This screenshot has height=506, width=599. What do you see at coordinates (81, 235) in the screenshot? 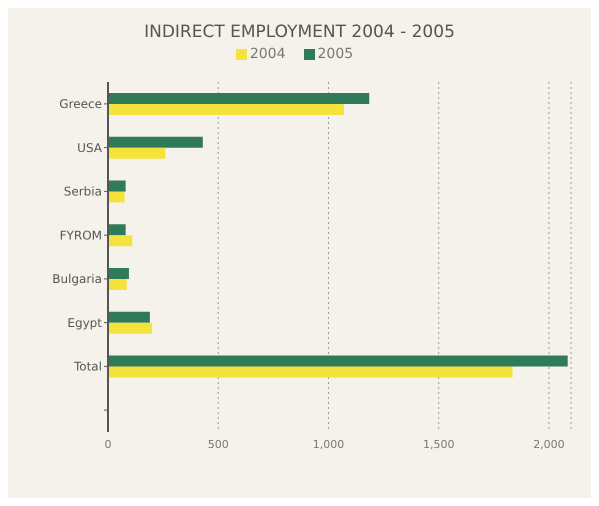
I see `y-tick-label: FYROM` at bounding box center [81, 235].